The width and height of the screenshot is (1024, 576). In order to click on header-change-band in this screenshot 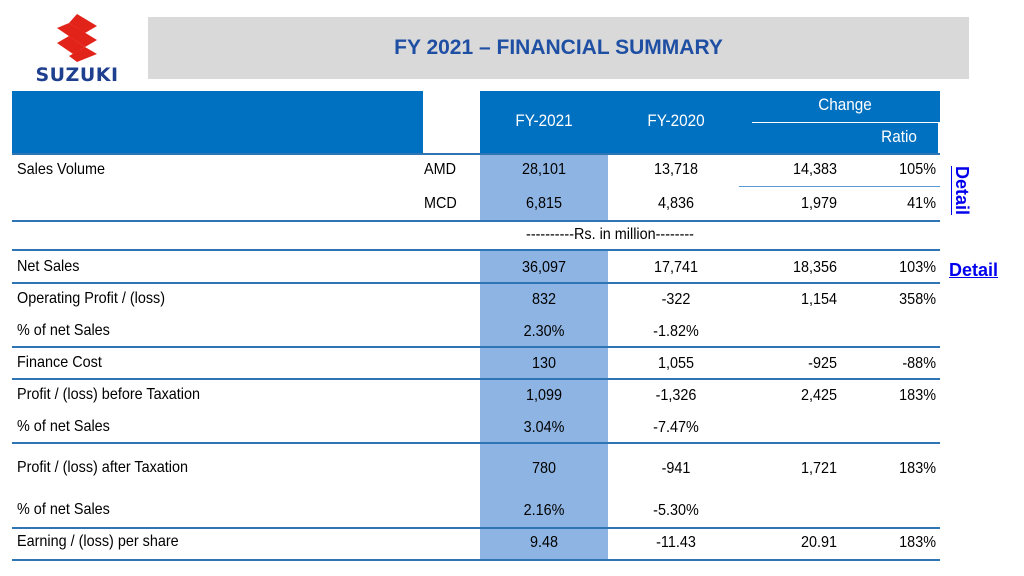, I will do `click(710, 106)`.